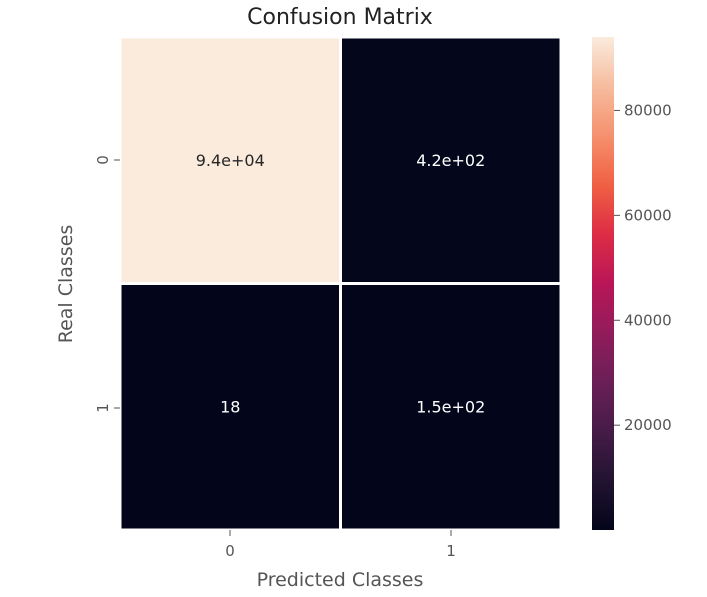  Describe the element at coordinates (603, 283) in the screenshot. I see `colorbar` at that location.